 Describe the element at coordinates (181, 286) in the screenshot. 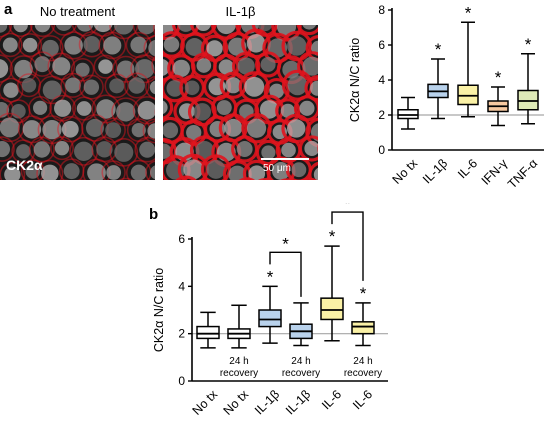

I see `y-tick-label: 4` at that location.